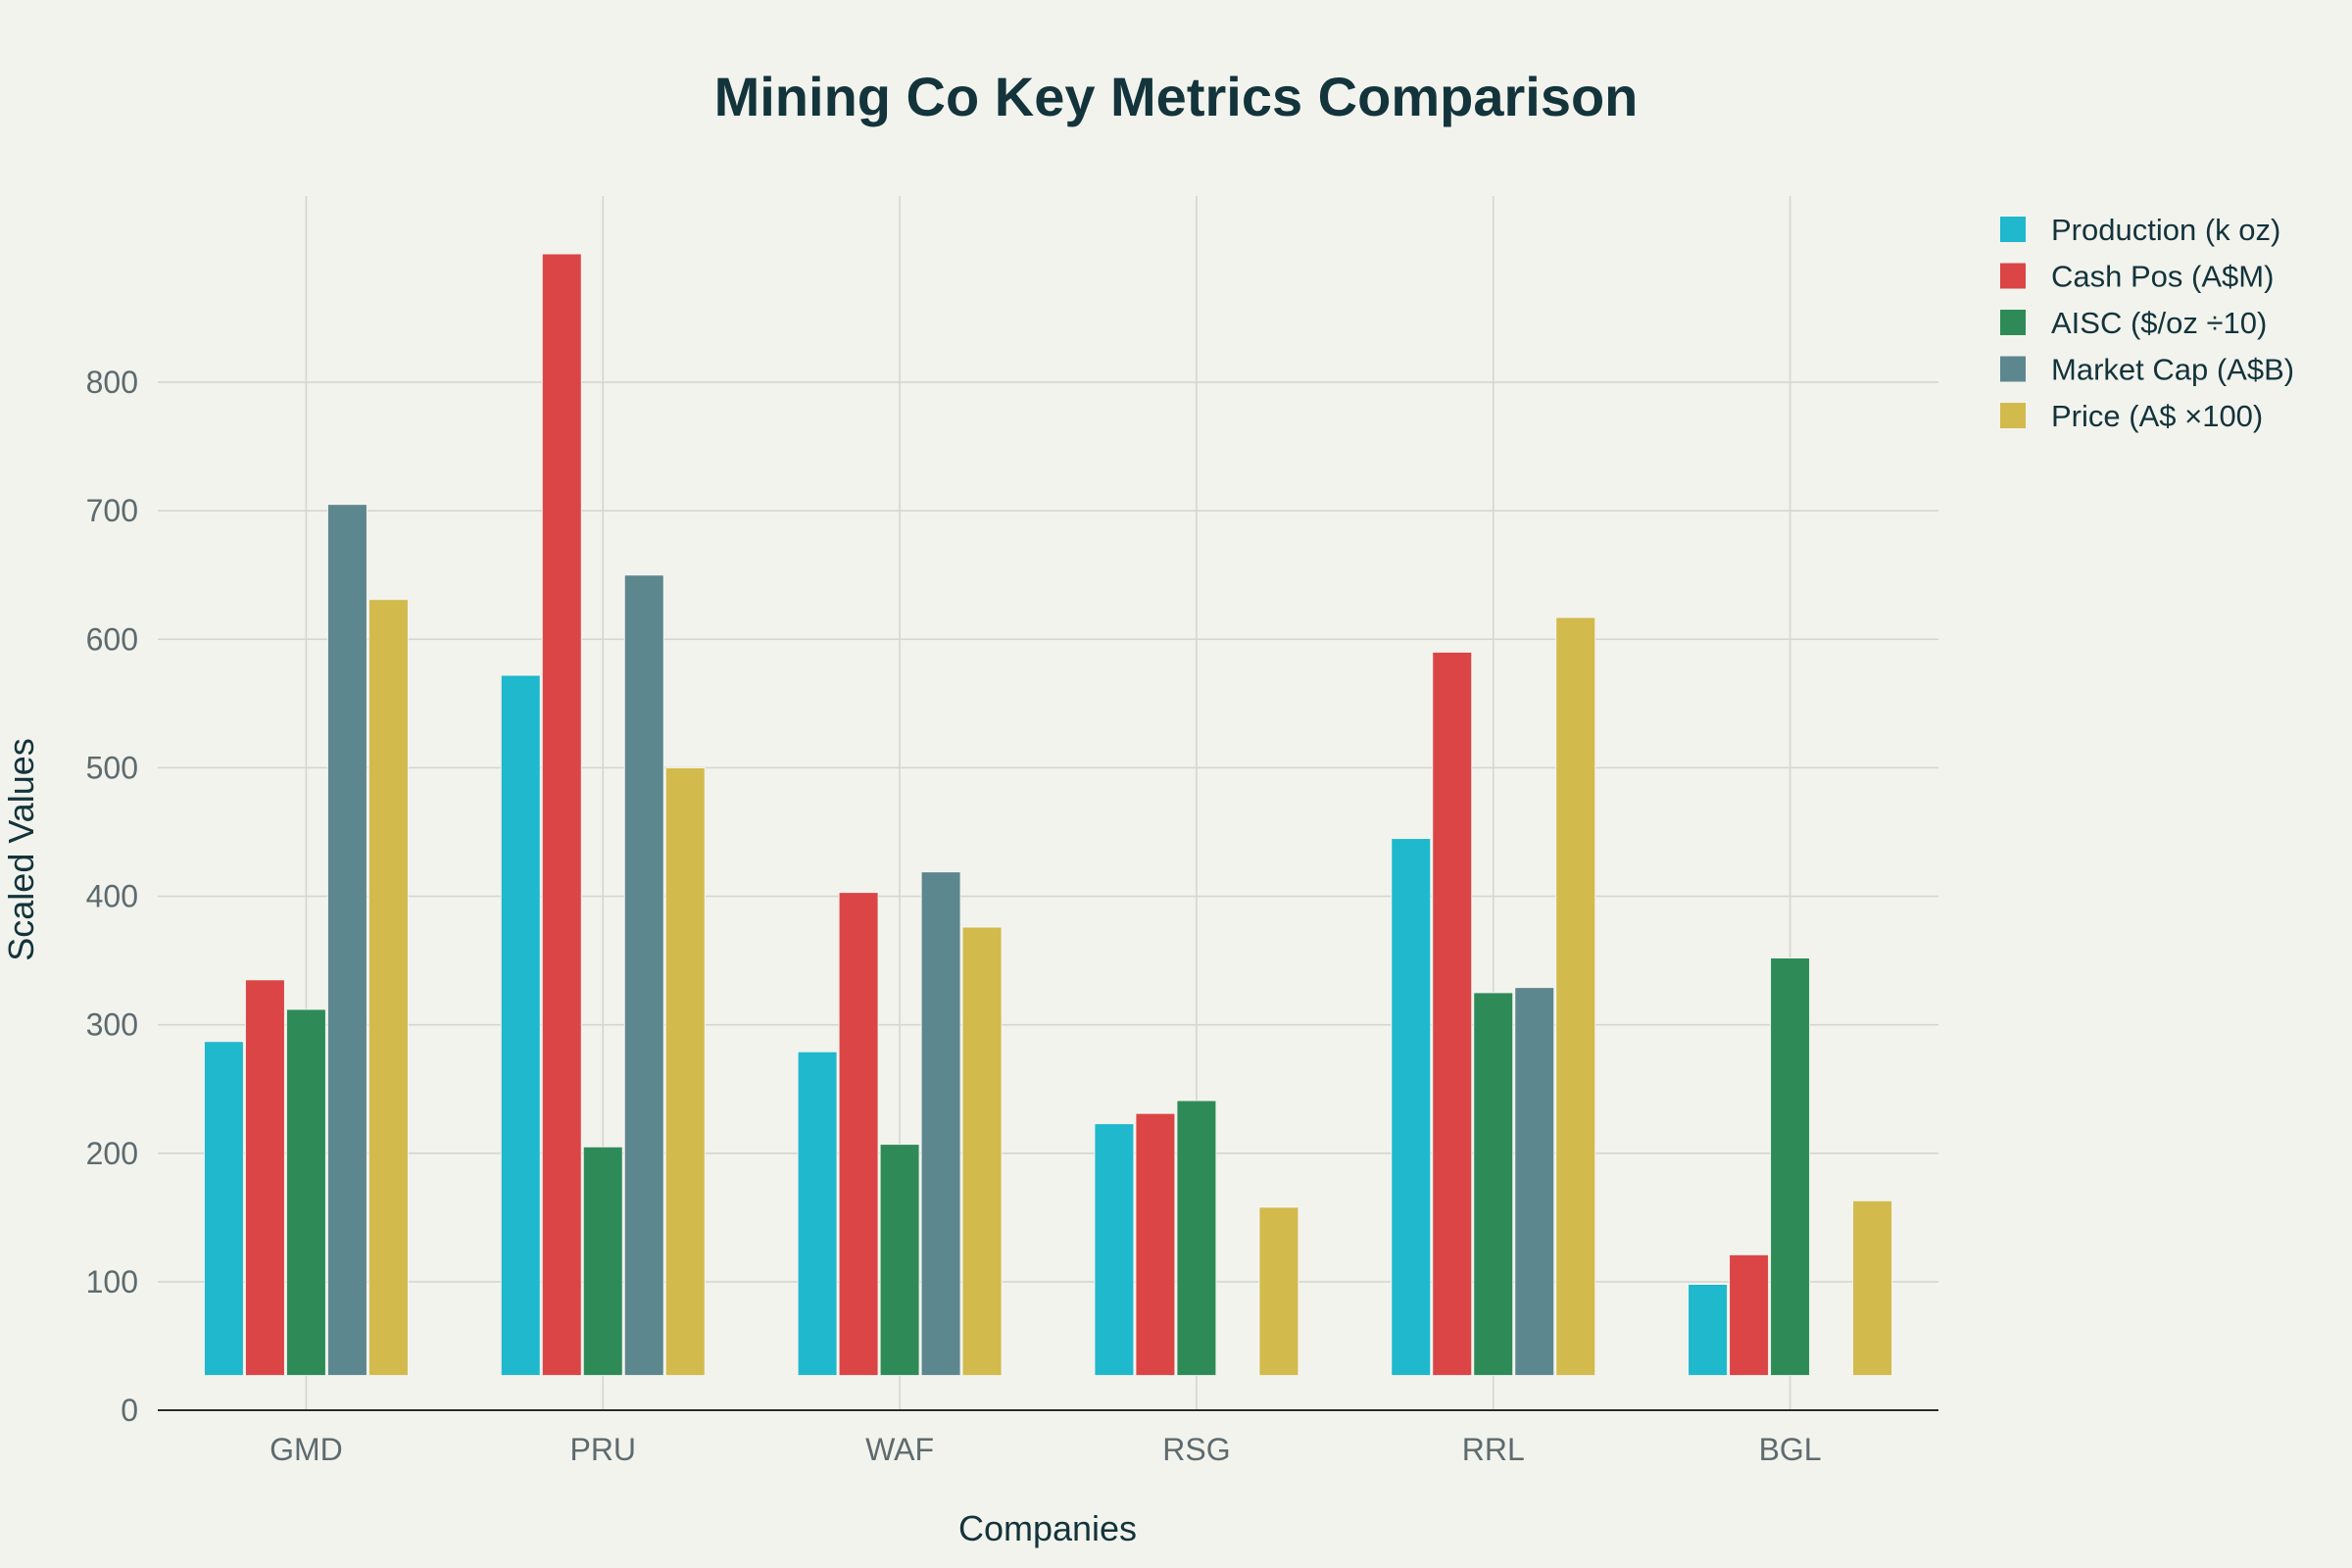  Describe the element at coordinates (112, 1281) in the screenshot. I see `y-tick-label: 100` at that location.